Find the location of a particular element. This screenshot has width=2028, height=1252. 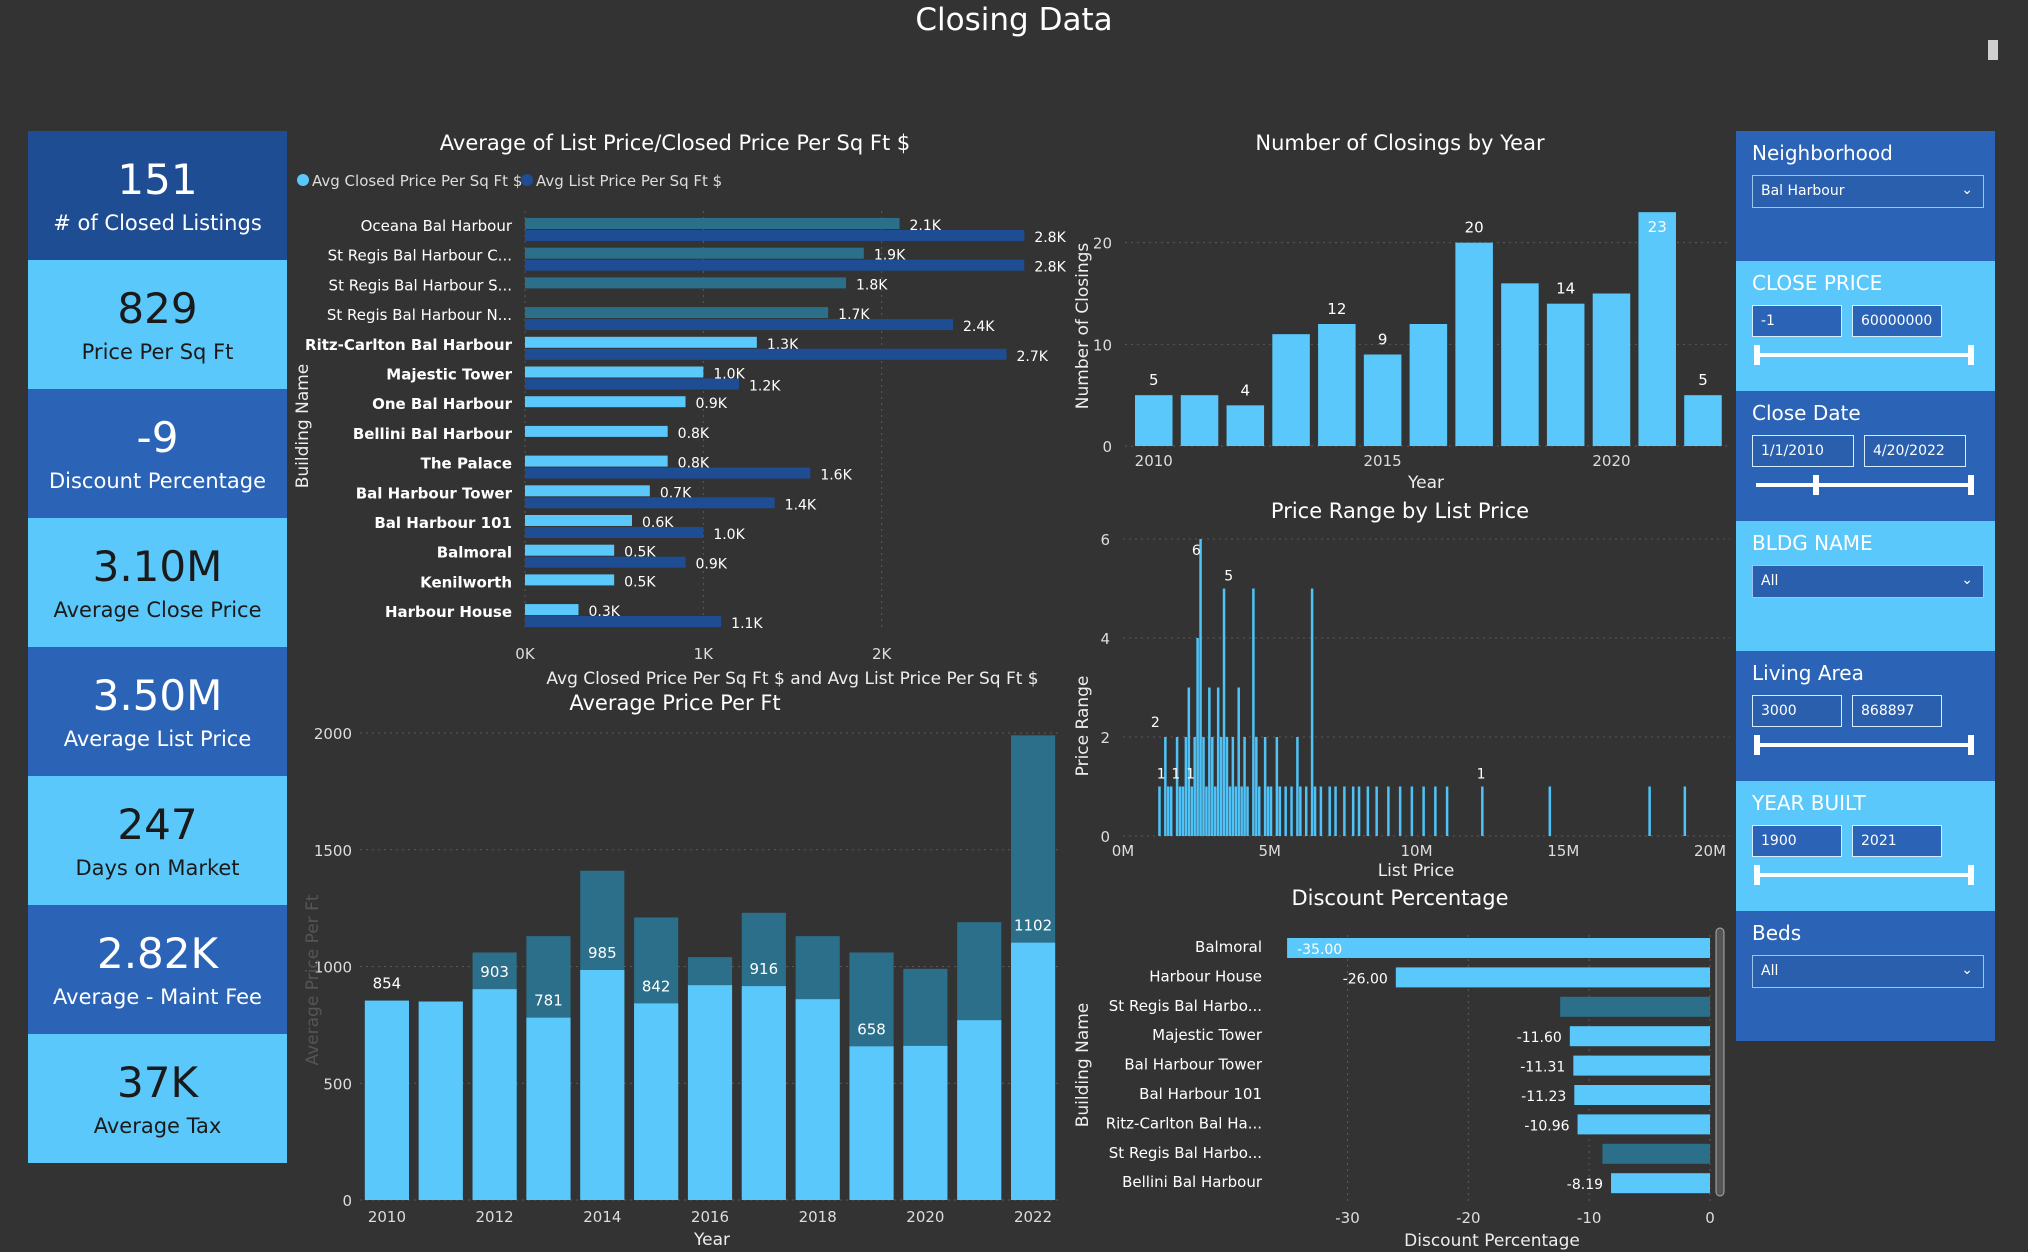

scroll-handle is located at coordinates (1993, 50).